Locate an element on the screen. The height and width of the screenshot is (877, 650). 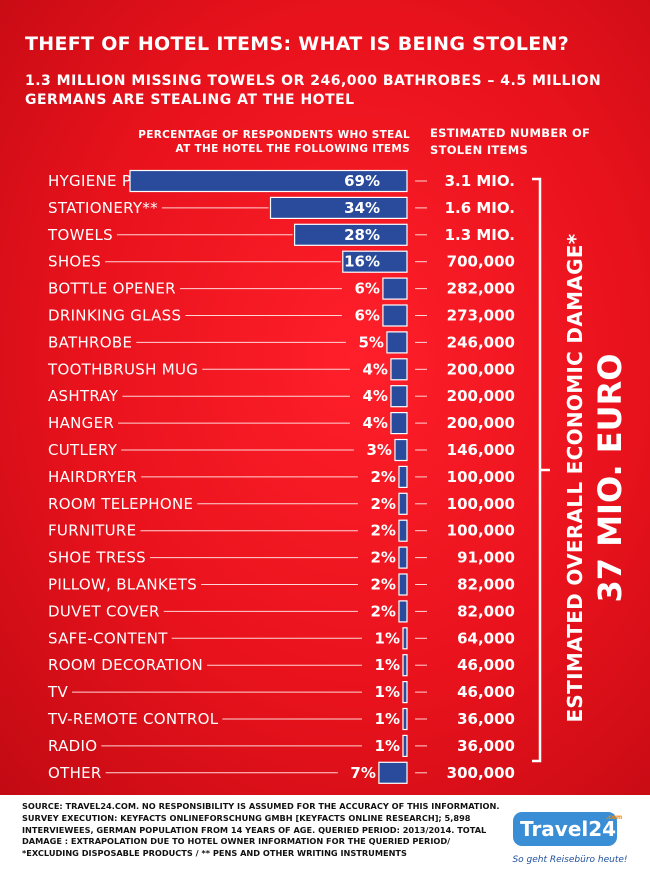
stolen-items-column-header: ESTIMATED NUMBER OF STOLEN ITEMS is located at coordinates (510, 141).